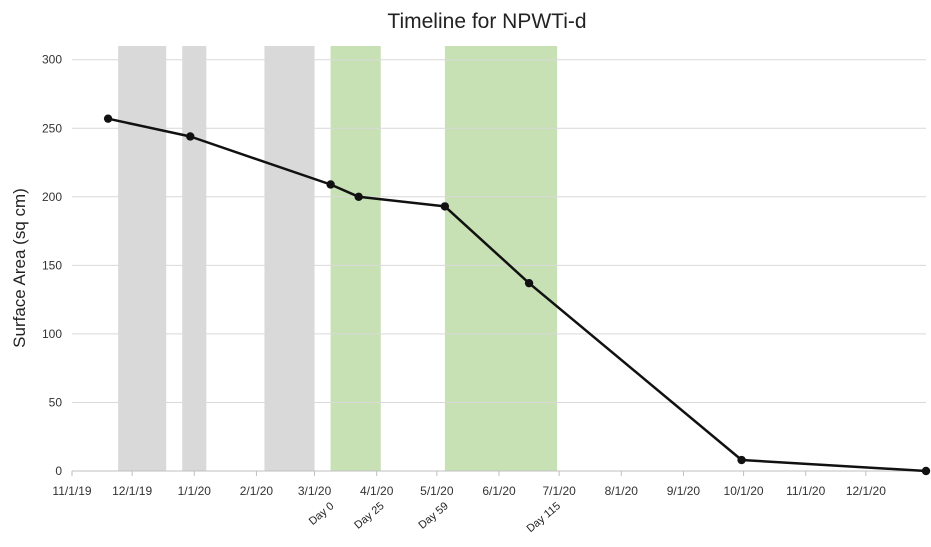  I want to click on x-tick-label: 4/1/20, so click(377, 491).